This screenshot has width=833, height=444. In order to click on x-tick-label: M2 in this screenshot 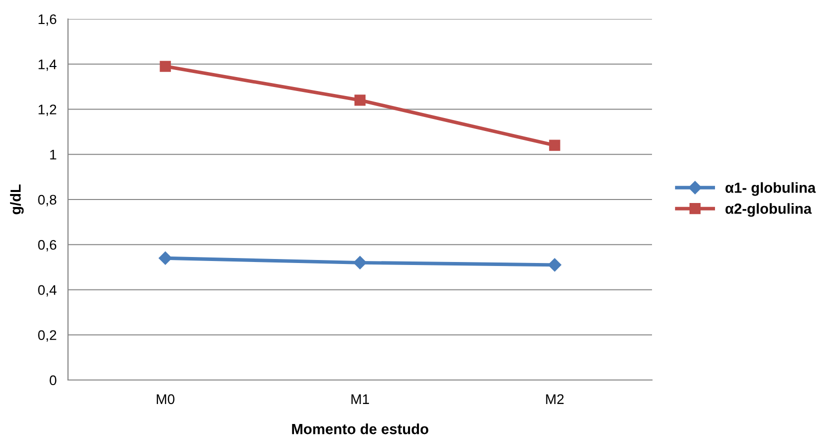, I will do `click(555, 399)`.